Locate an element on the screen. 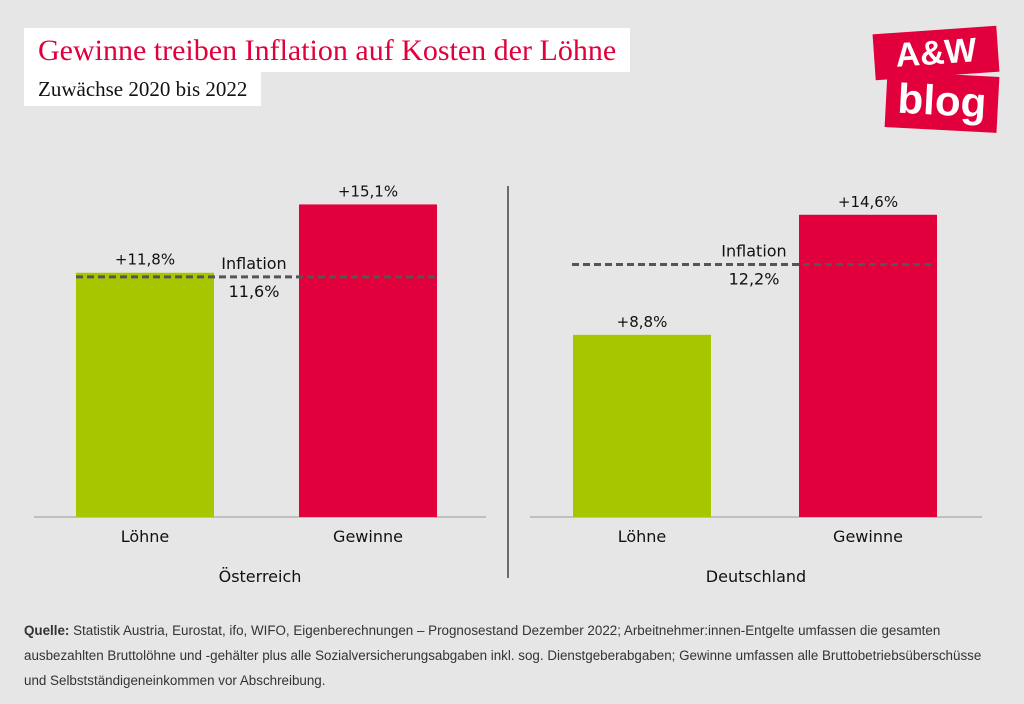  deutschland-bar-loehne is located at coordinates (642, 425).